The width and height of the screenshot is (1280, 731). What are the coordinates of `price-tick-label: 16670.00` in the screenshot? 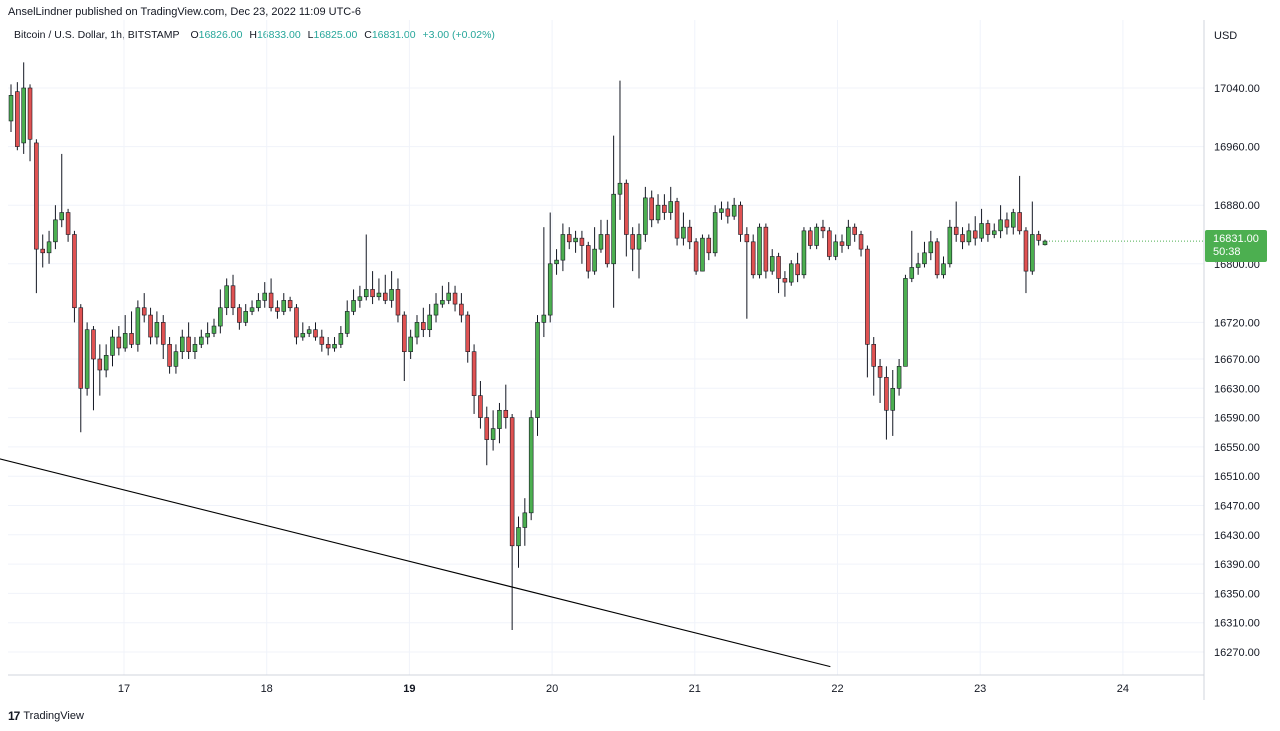 It's located at (1237, 360).